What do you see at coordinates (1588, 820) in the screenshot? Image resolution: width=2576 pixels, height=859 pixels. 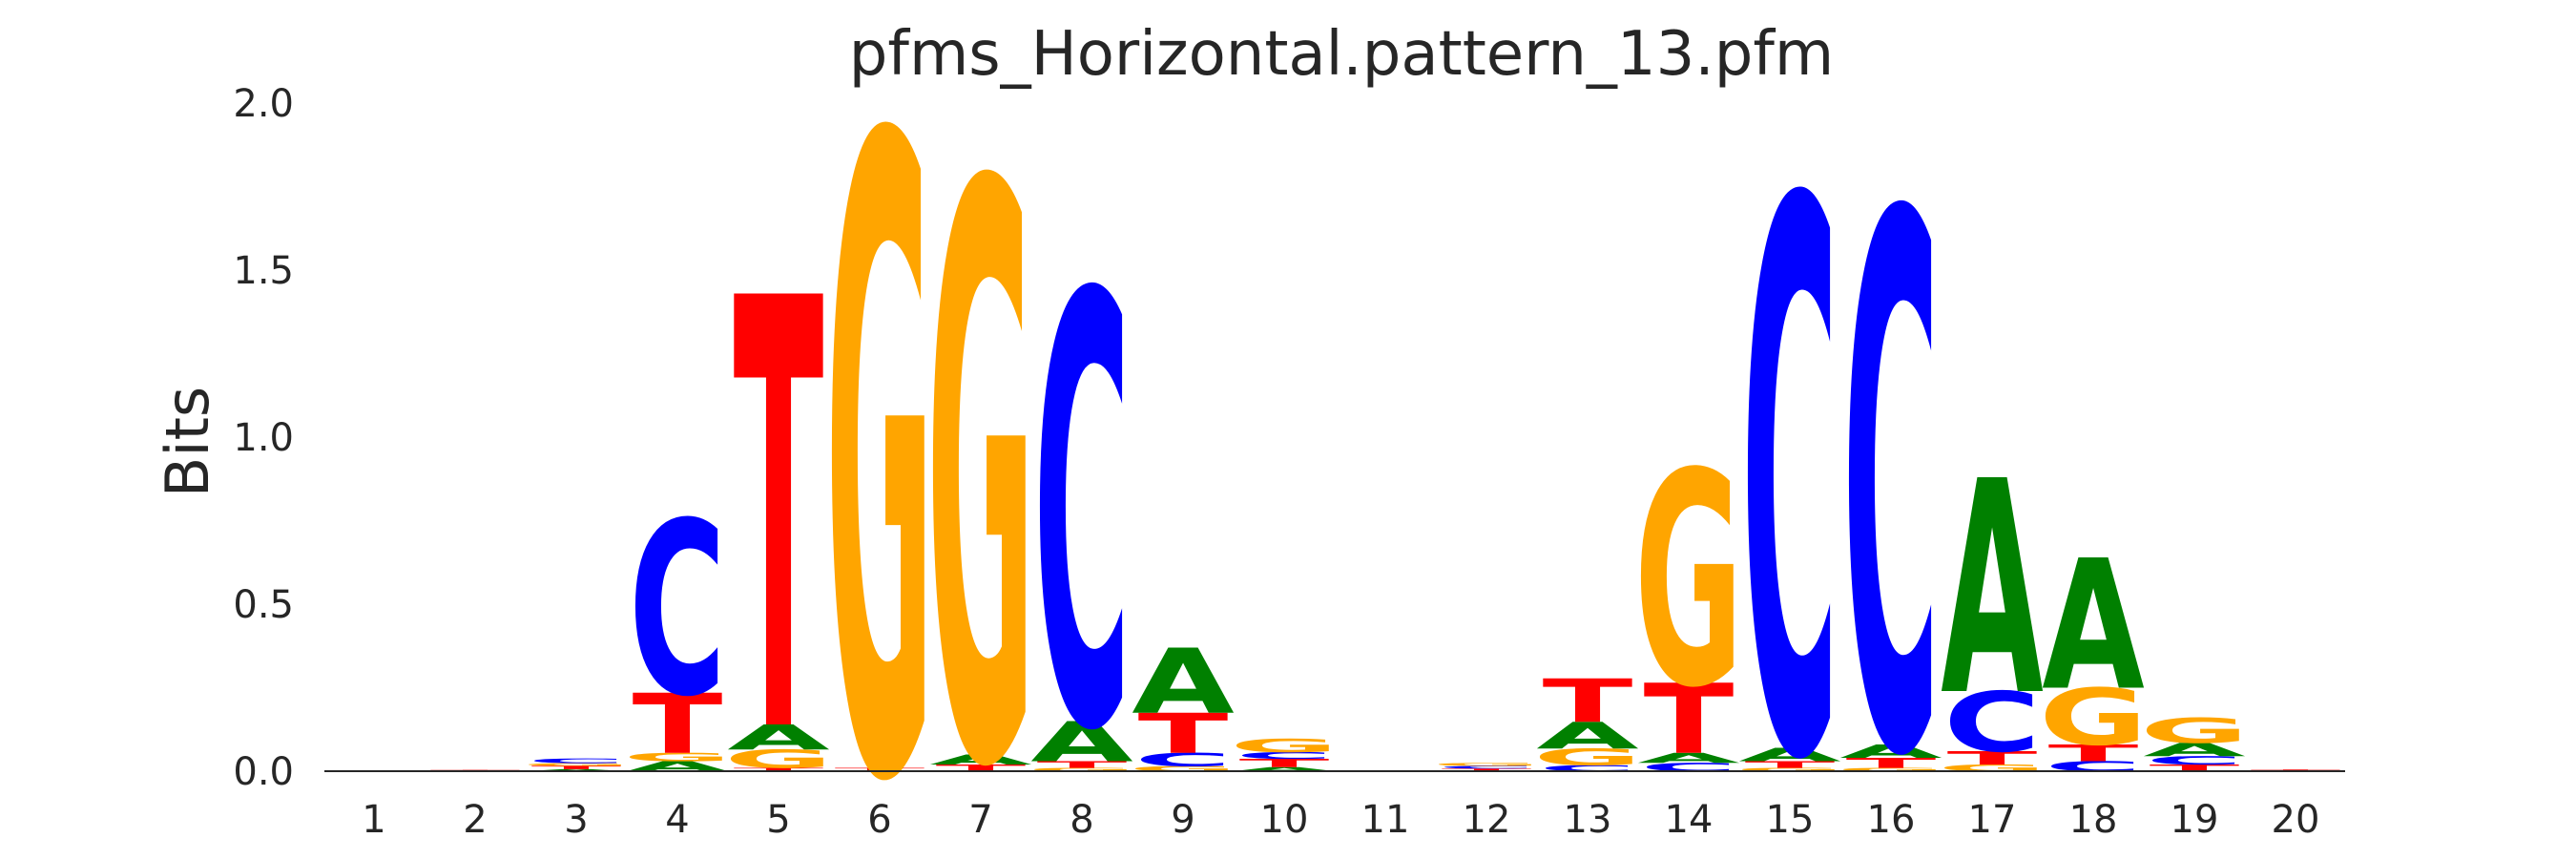 I see `x-tick-label: 13` at bounding box center [1588, 820].